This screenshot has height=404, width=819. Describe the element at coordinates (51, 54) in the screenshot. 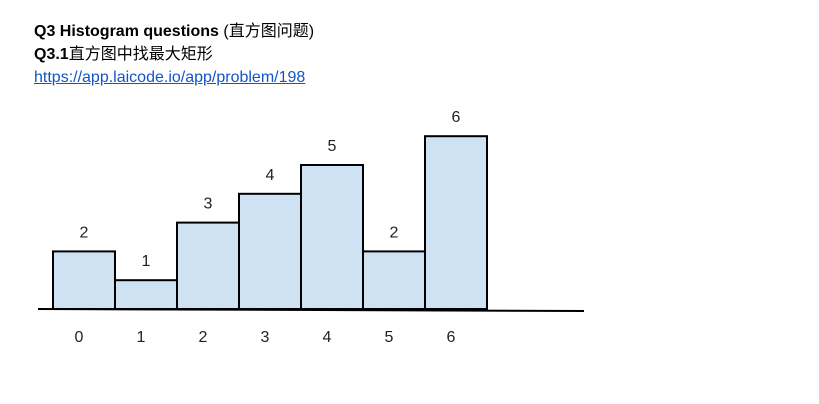

I see `subsection-heading-number: Q3.1` at that location.